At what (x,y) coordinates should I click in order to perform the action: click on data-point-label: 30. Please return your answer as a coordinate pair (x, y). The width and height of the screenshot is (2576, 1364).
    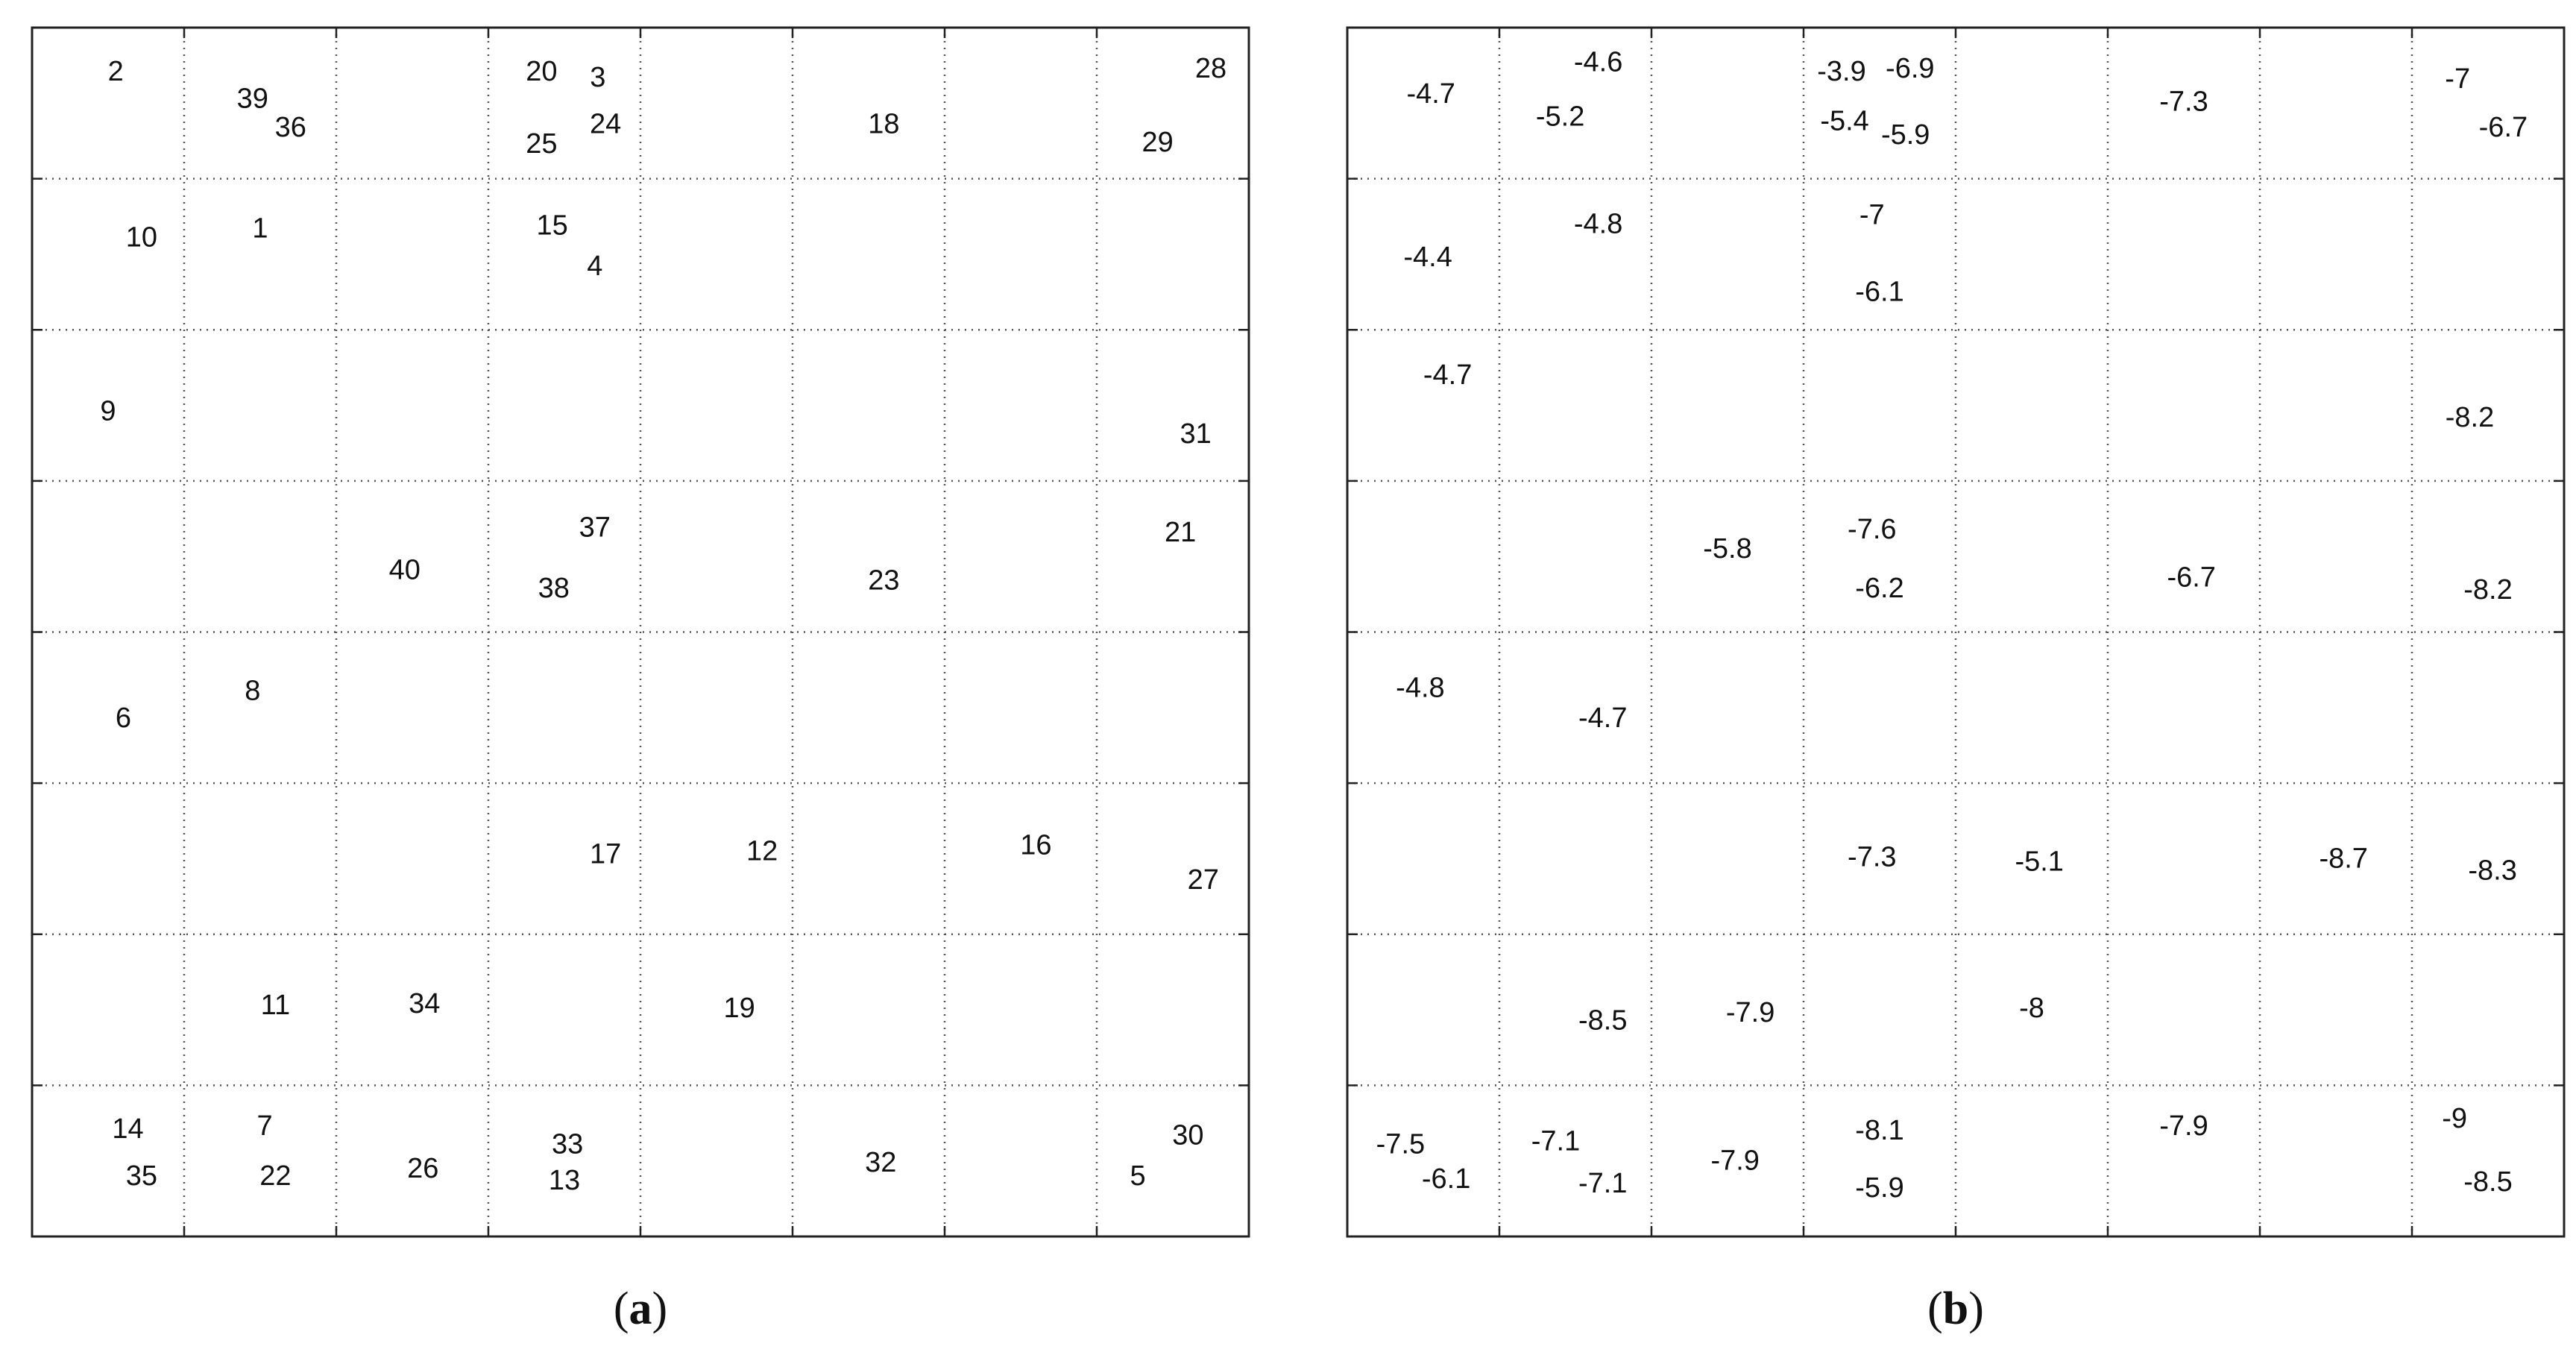
    Looking at the image, I should click on (1187, 1135).